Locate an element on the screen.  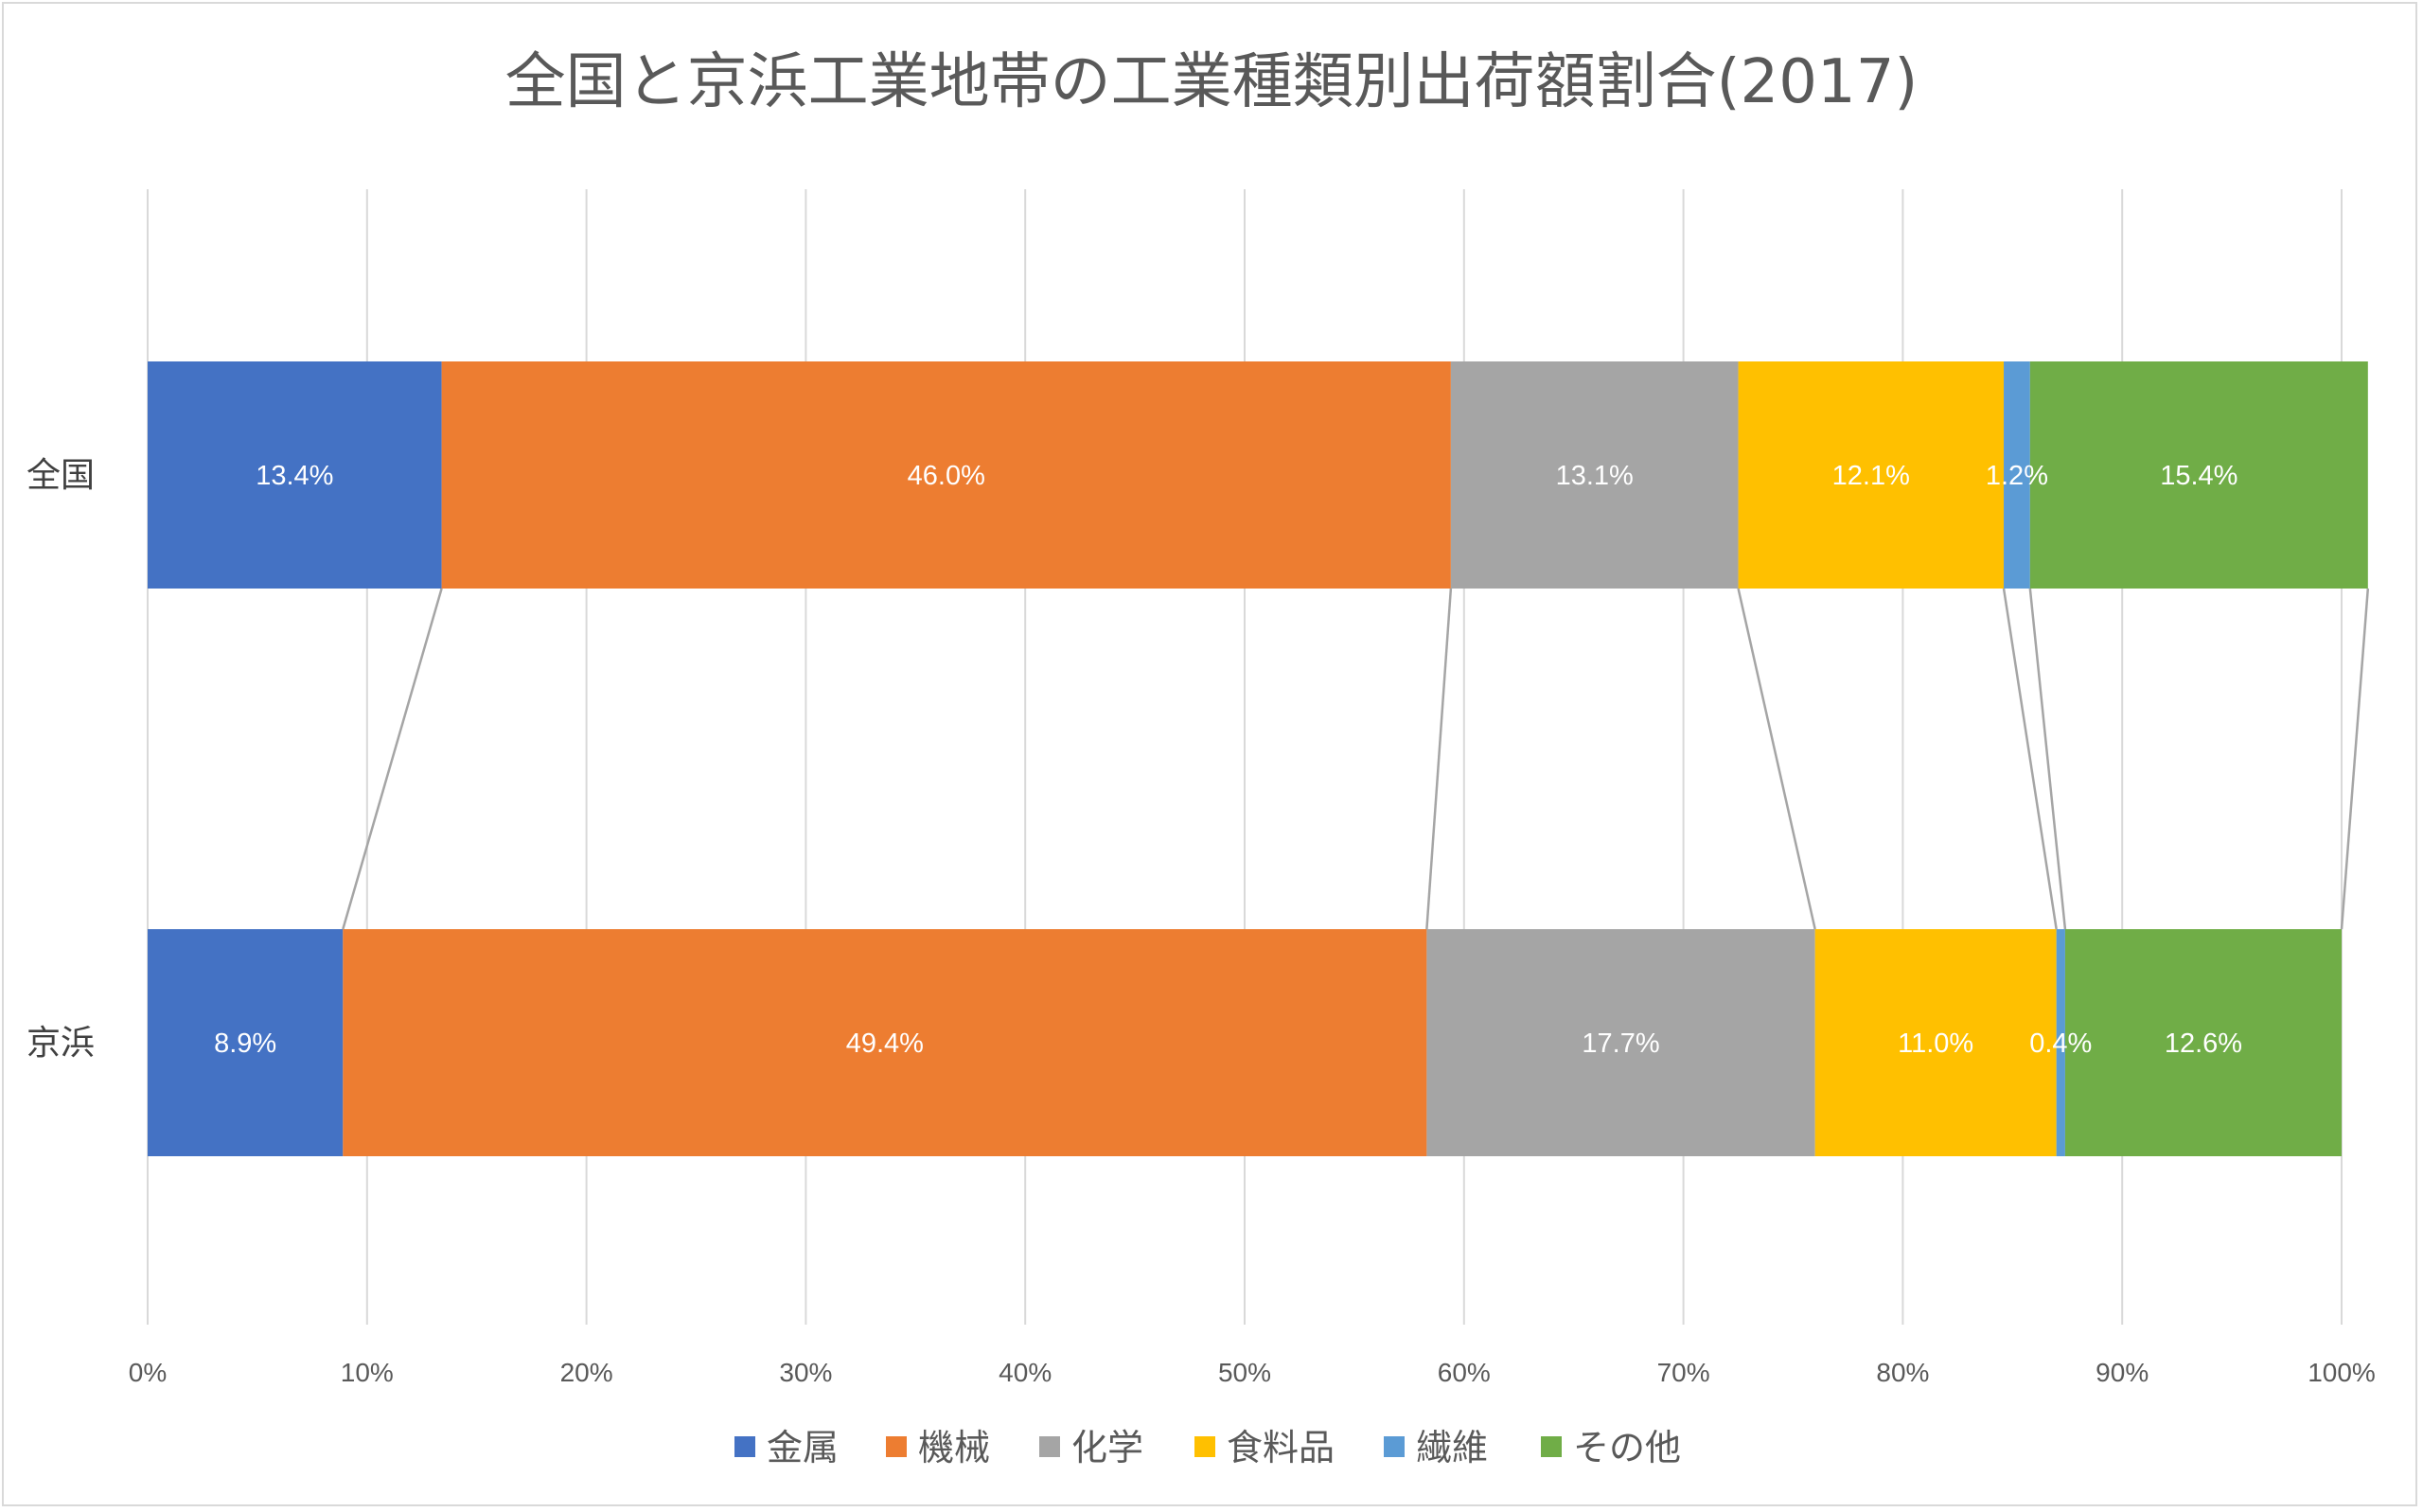
data-label: 15.4% is located at coordinates (2198, 476).